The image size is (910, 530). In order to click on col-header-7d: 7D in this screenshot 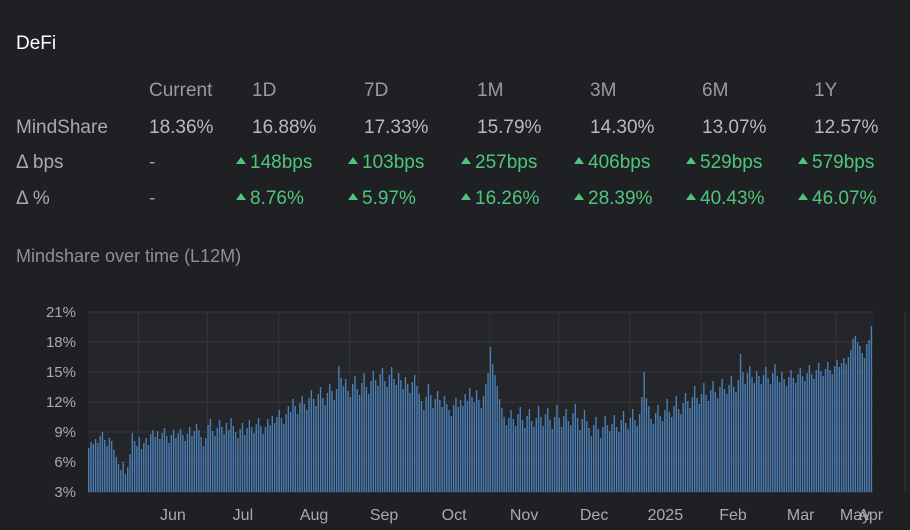, I will do `click(376, 90)`.